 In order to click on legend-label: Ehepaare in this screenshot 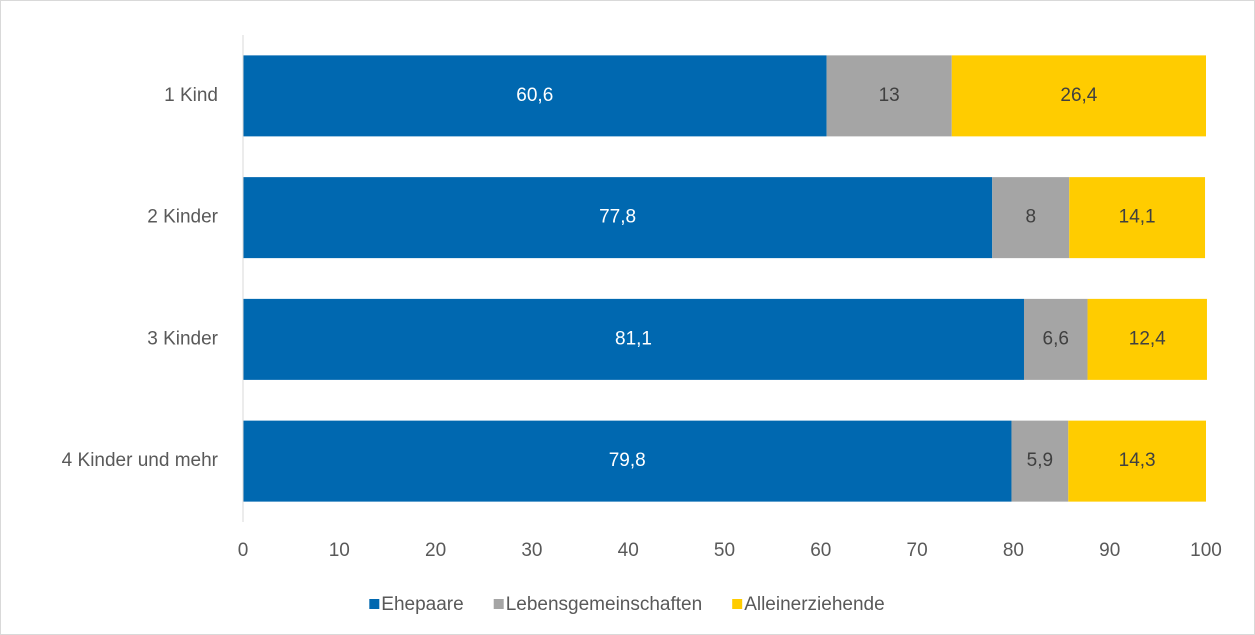, I will do `click(422, 604)`.